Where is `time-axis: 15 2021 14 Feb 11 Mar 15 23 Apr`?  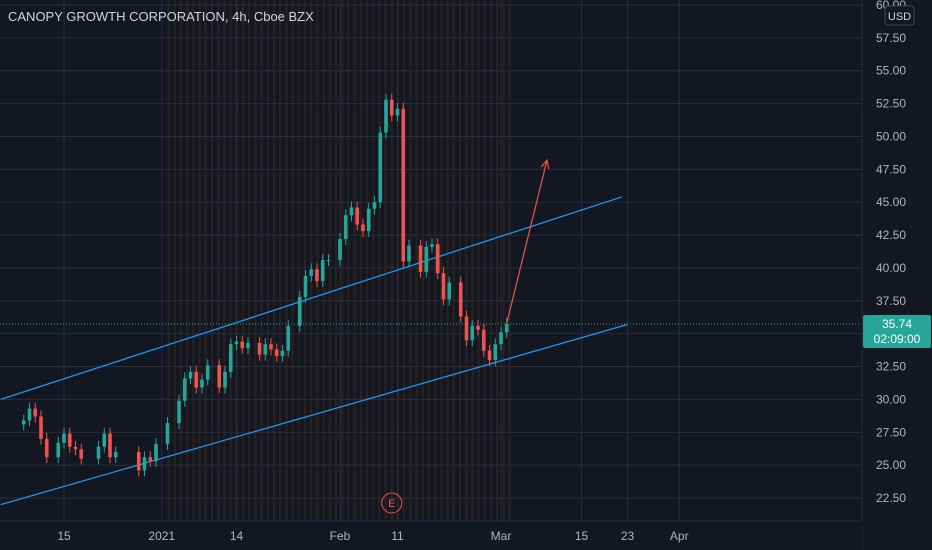 time-axis: 15 2021 14 Feb 11 Mar 15 23 Apr is located at coordinates (431, 535).